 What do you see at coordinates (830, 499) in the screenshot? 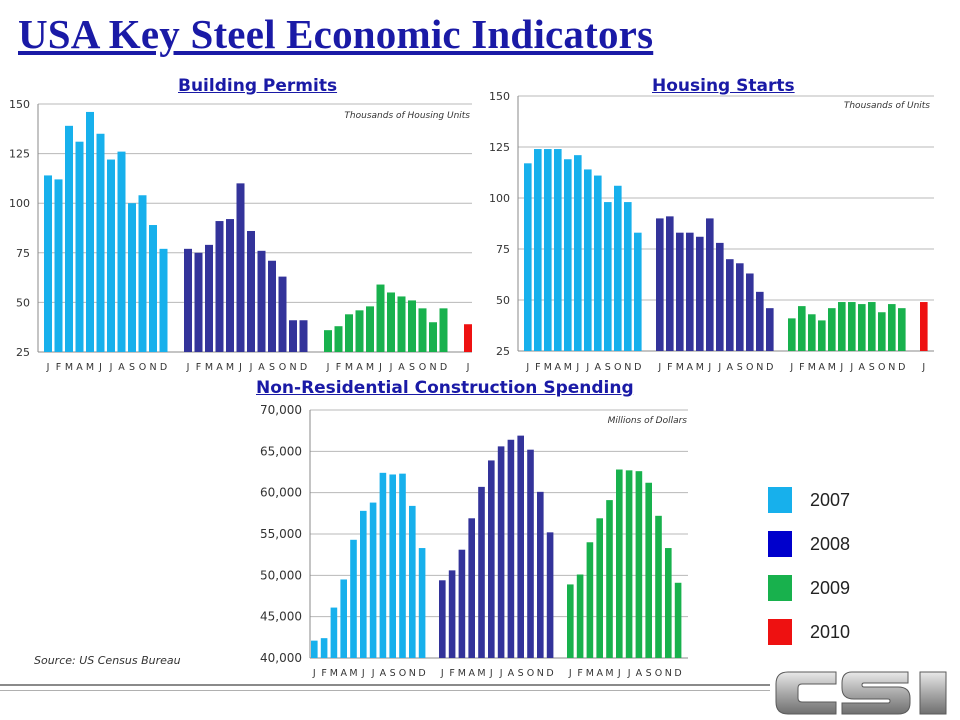
I see `legend-label-2007: 2007` at bounding box center [830, 499].